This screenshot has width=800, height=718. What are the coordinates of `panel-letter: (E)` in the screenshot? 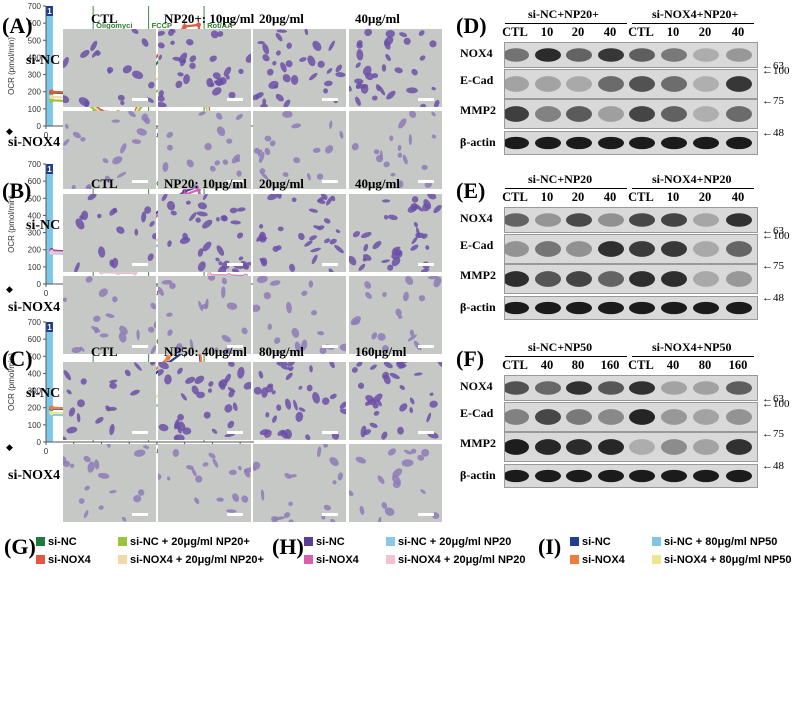 It's located at (471, 190).